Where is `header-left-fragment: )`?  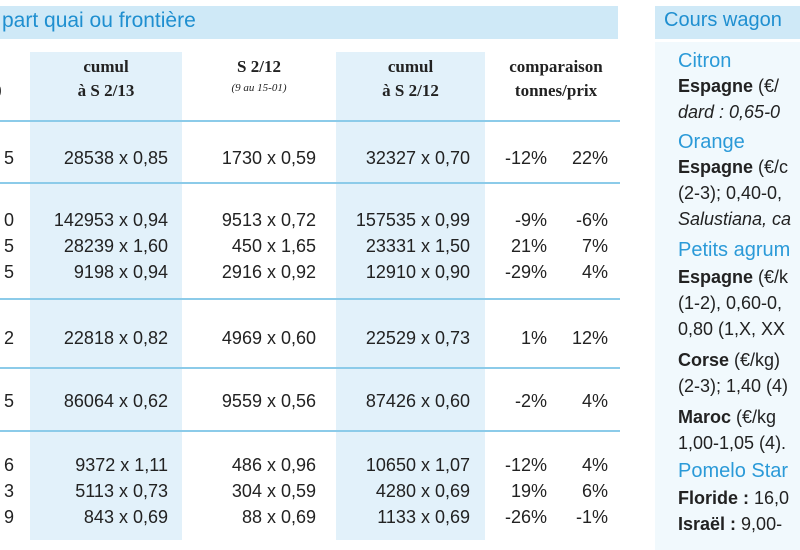 header-left-fragment: ) is located at coordinates (1, 90).